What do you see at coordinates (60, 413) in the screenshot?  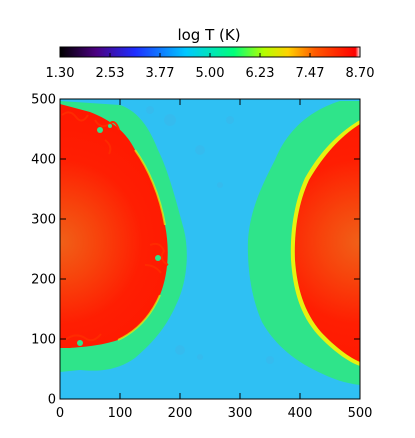 I see `x-tick-label: 0` at bounding box center [60, 413].